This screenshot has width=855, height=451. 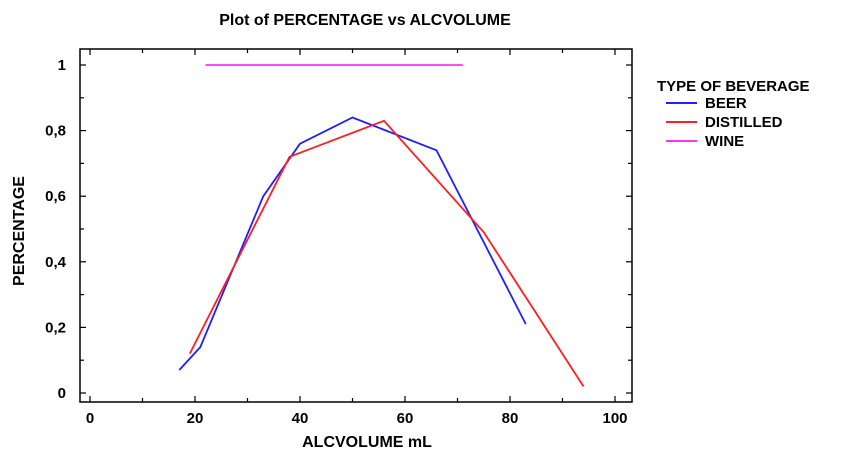 I want to click on legend-label-beer: BEER, so click(x=726, y=103).